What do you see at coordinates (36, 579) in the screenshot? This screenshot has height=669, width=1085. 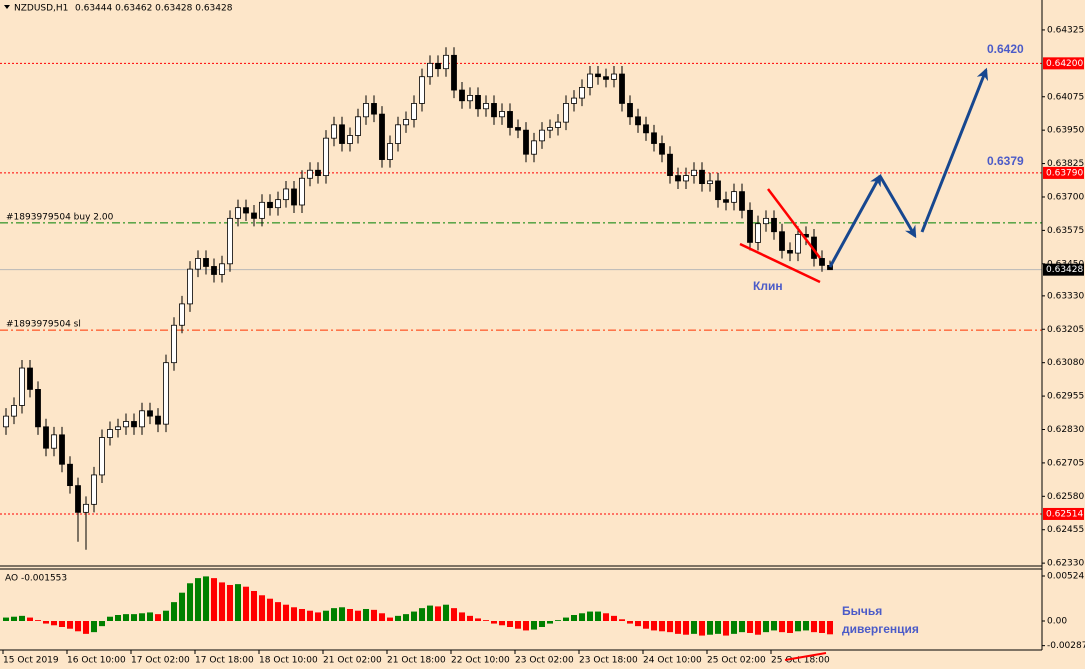 I see `indicator-title: AO -0.001553` at bounding box center [36, 579].